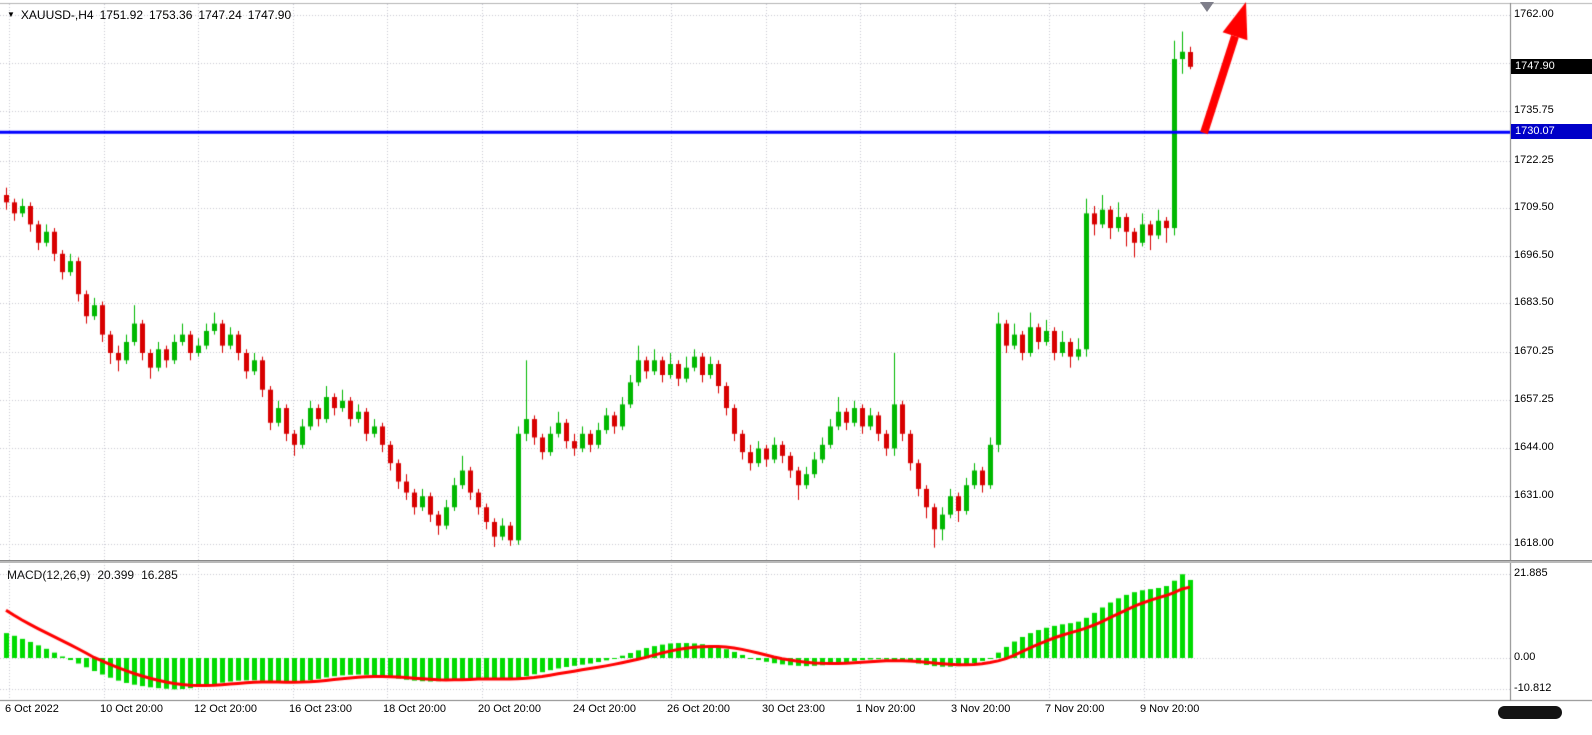 The image size is (1592, 735). Describe the element at coordinates (92, 575) in the screenshot. I see `macd-header: MACD(12,26,9) 20.399 16.285` at that location.